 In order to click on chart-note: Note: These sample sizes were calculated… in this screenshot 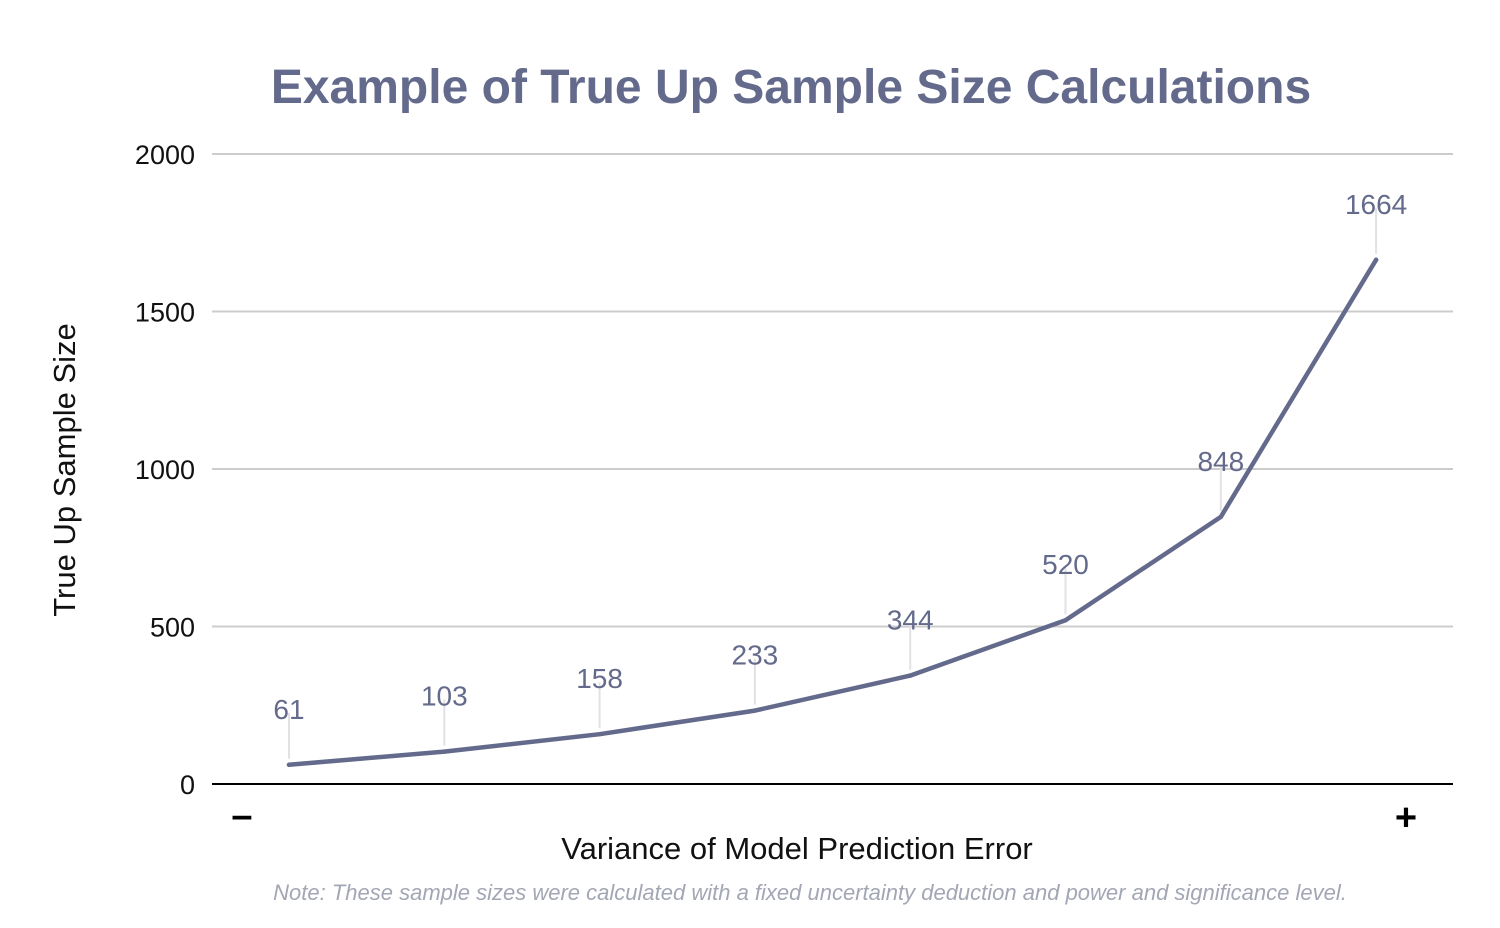, I will do `click(810, 892)`.